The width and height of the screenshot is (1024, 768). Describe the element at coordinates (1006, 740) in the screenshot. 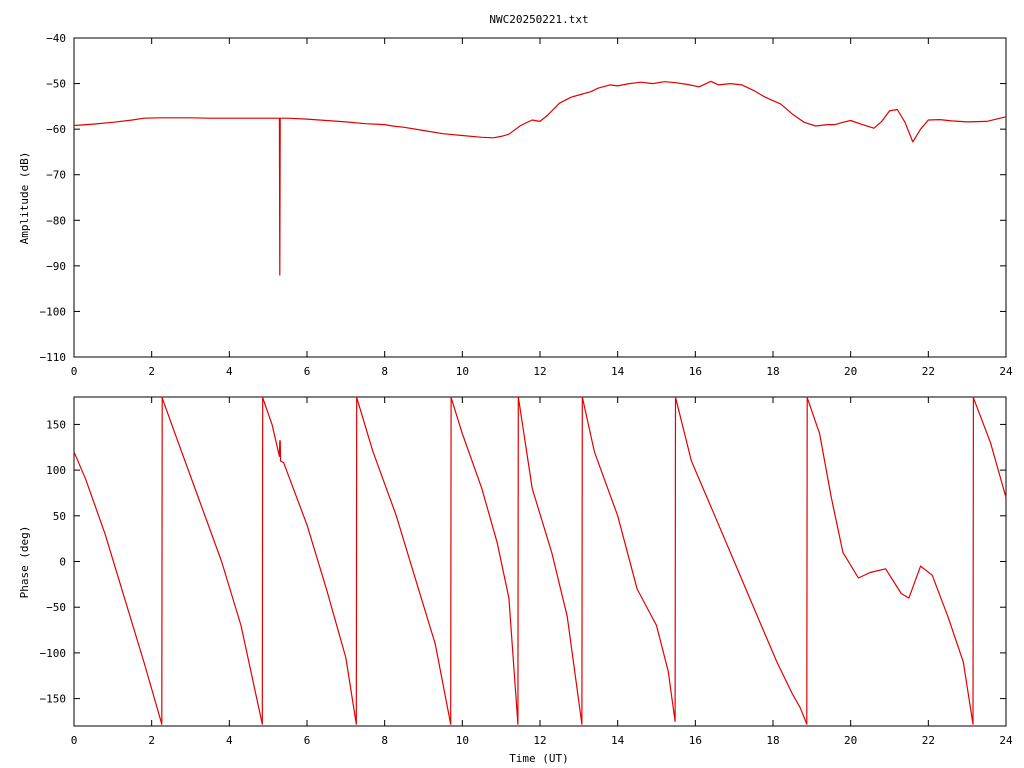

I see `phase-x-tick-label: 24` at that location.